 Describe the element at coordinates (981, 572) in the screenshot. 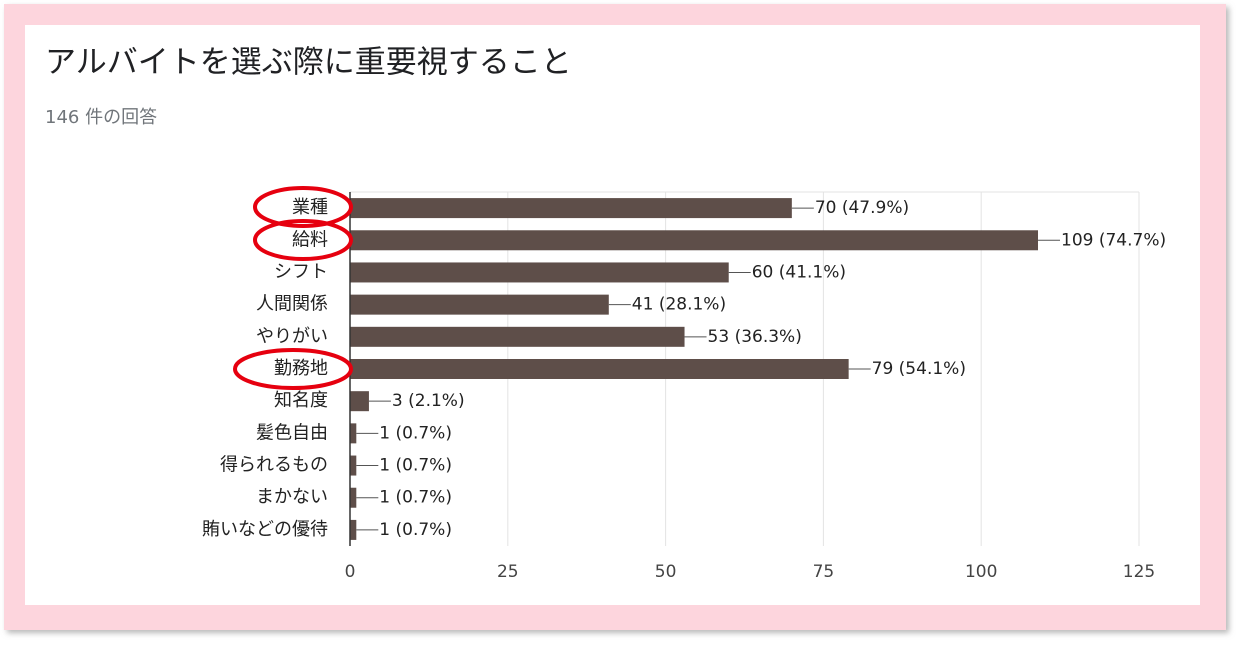

I see `x-tick-label: 100` at that location.